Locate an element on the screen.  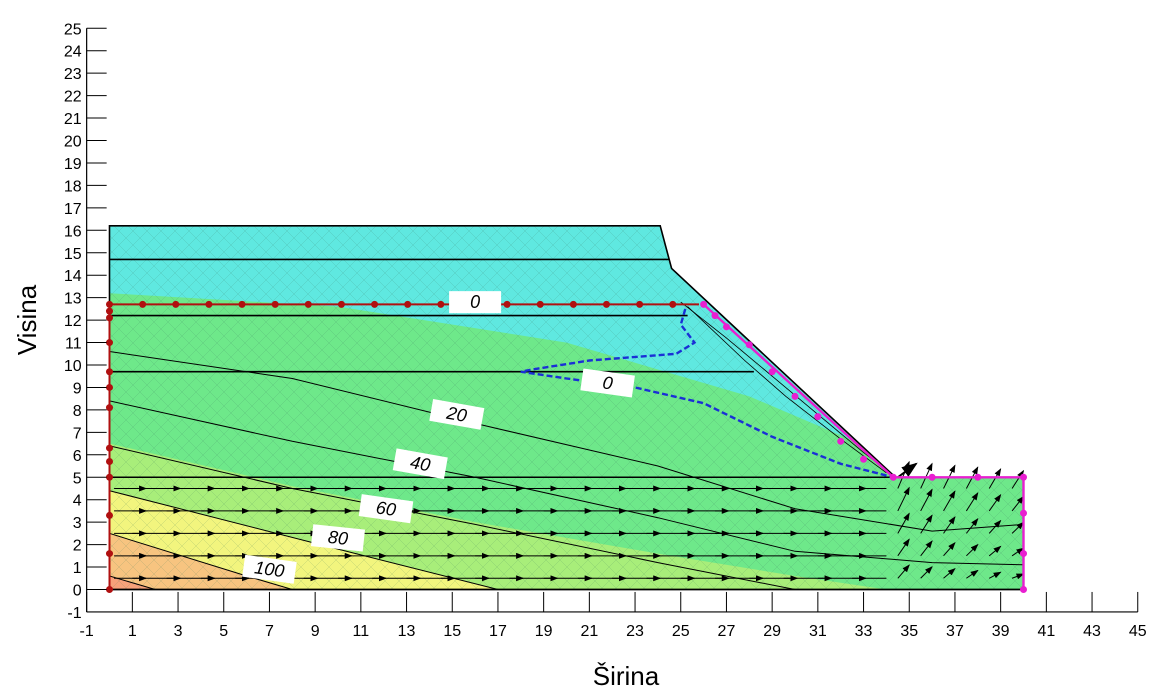
y-tick-label: 11 is located at coordinates (73, 344).